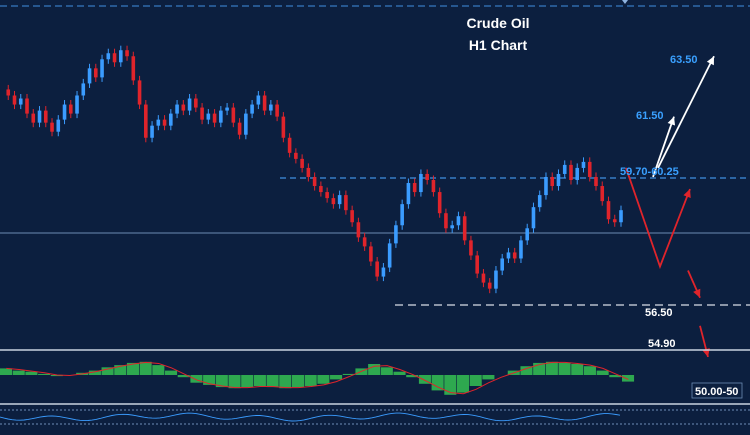 Image resolution: width=750 pixels, height=435 pixels. Describe the element at coordinates (649, 172) in the screenshot. I see `level-label-resistance: 59.70-60.25` at that location.